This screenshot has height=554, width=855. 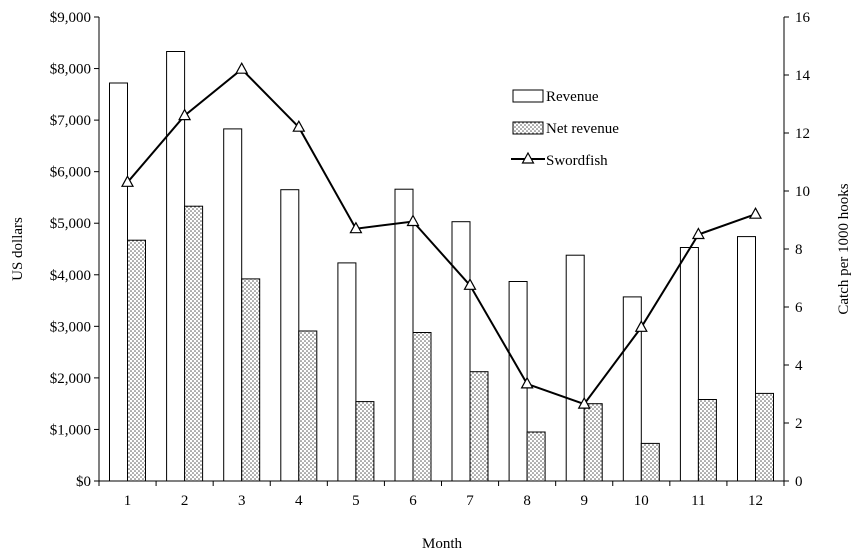 I want to click on y2-tick-label-5: 10, so click(x=802, y=192).